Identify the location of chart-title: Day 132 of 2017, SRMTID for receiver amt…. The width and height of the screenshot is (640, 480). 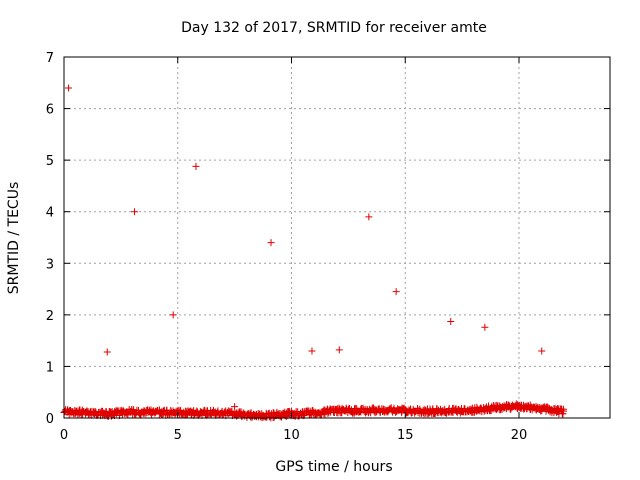
(334, 28).